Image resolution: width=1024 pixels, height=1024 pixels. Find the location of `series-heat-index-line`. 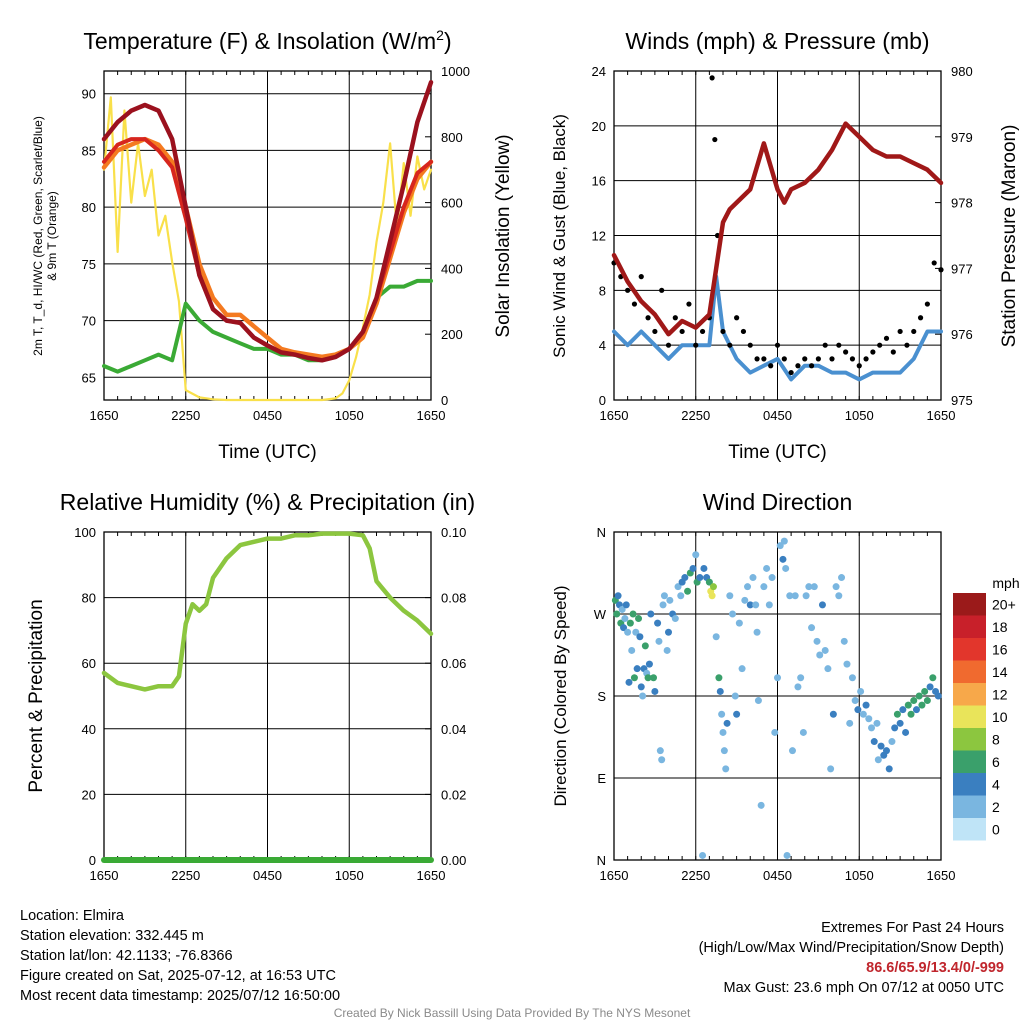

series-heat-index-line is located at coordinates (267, 221).